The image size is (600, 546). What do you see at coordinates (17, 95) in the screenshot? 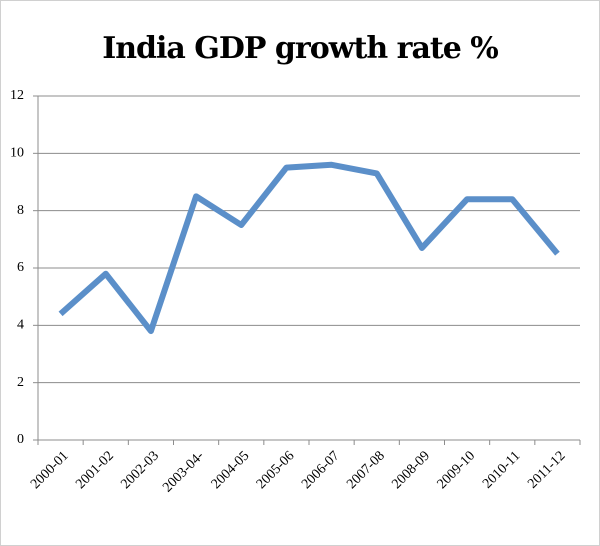
I see `y-tick-label: 12` at bounding box center [17, 95].